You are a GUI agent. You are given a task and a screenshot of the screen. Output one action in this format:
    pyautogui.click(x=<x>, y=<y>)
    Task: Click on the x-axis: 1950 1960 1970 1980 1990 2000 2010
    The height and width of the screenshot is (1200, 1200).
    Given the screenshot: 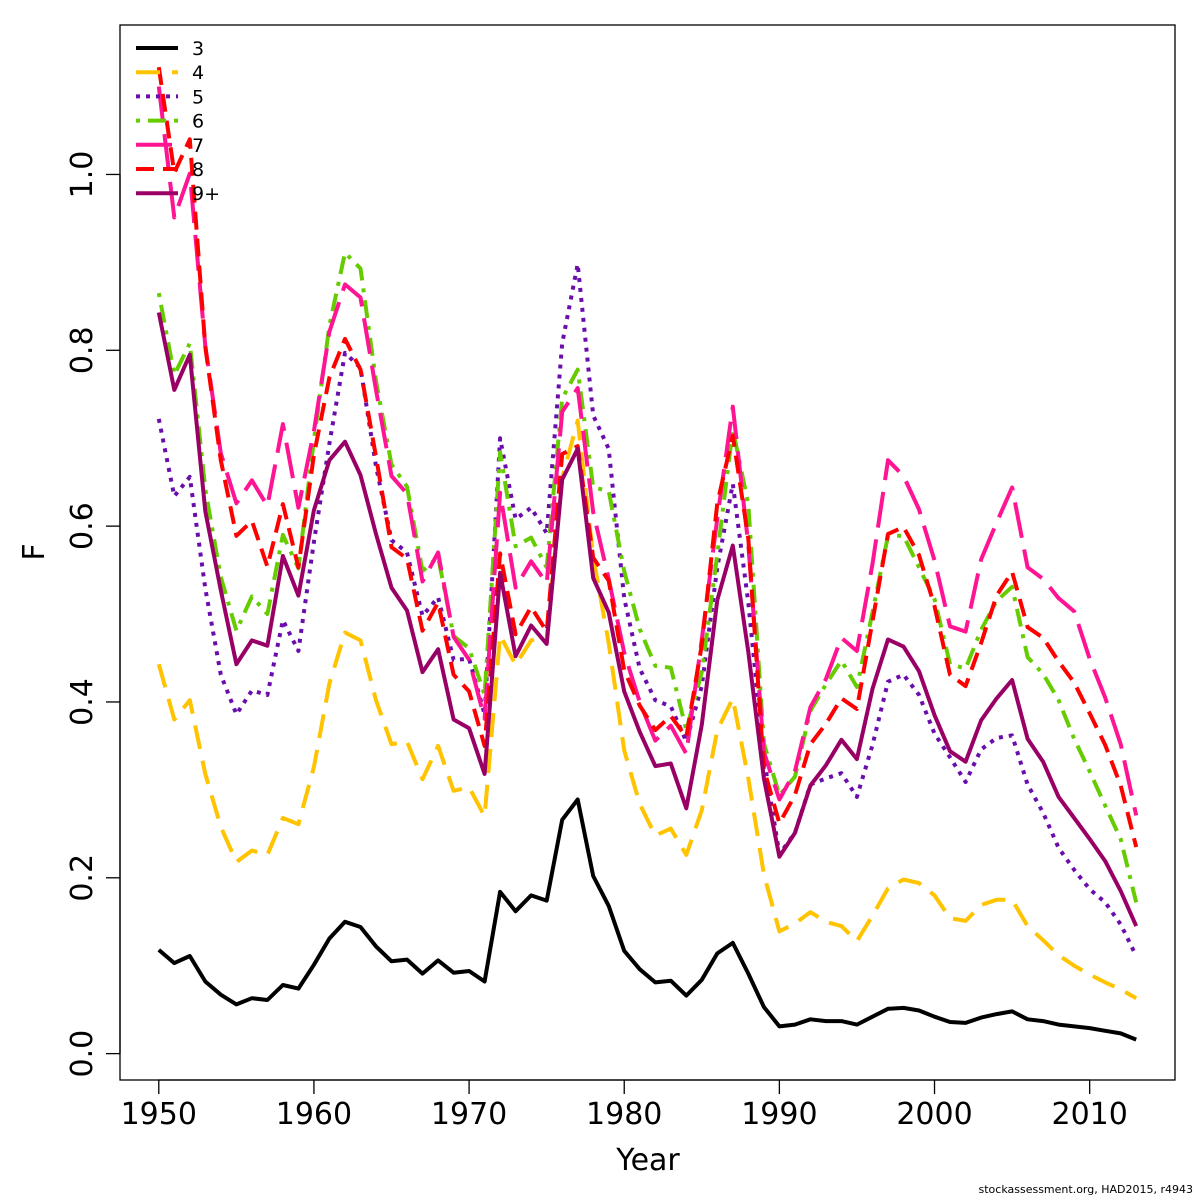 What is the action you would take?
    pyautogui.click(x=624, y=1105)
    